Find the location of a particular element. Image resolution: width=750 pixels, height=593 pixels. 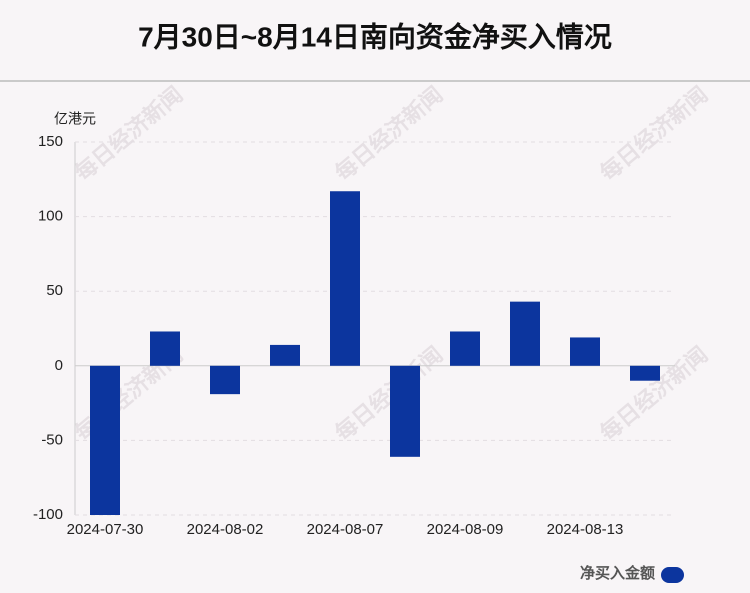

legend-swatch is located at coordinates (672, 575).